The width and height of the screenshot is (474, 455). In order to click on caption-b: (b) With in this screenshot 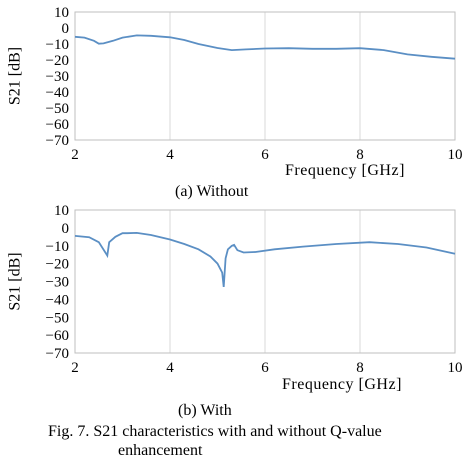, I will do `click(205, 410)`.